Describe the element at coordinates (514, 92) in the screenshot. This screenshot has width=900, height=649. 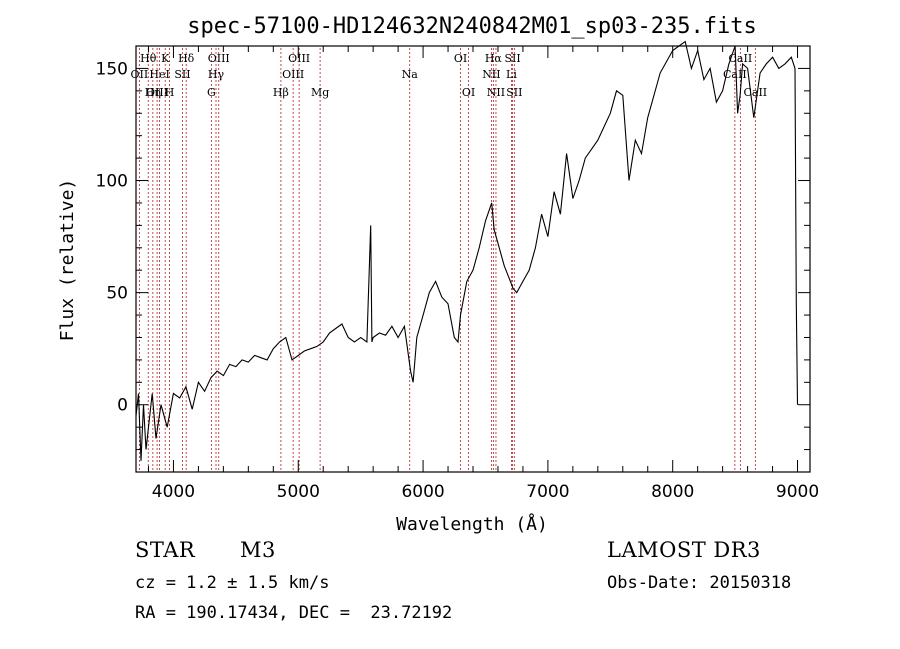
I see `line-label-24: SII` at that location.